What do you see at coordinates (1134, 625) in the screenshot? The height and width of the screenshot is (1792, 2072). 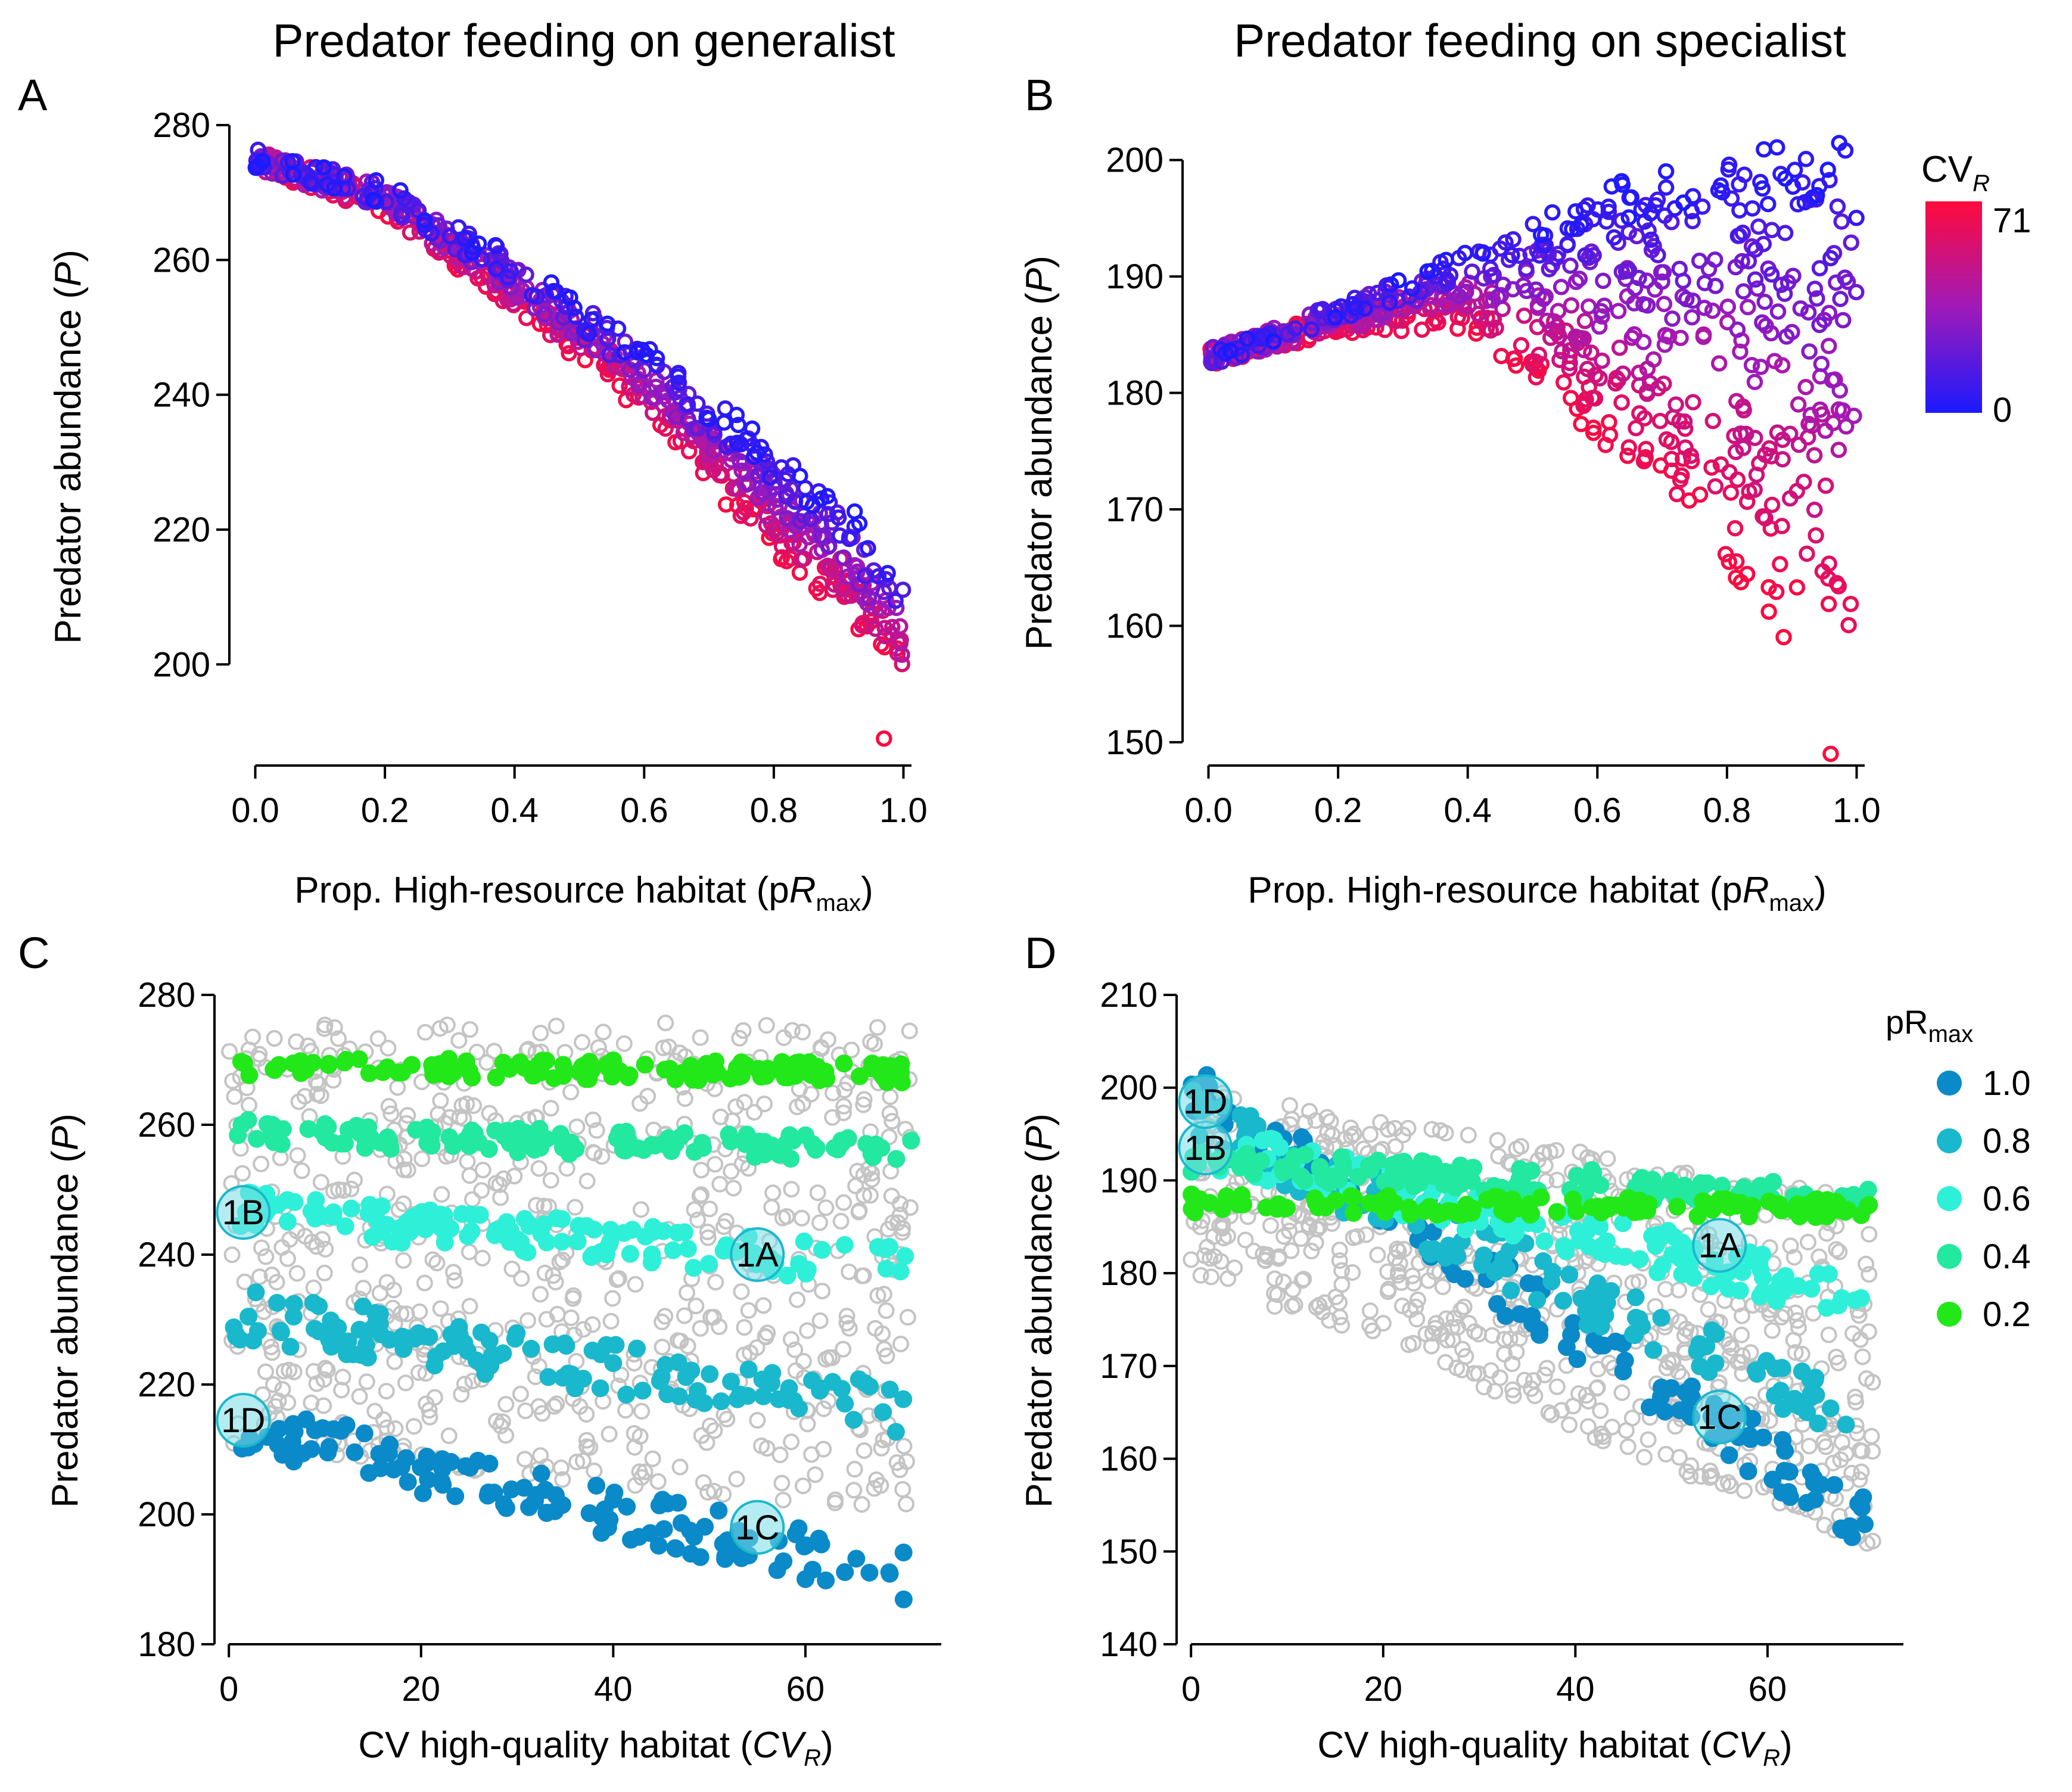 I see `y-tick-label: 160` at bounding box center [1134, 625].